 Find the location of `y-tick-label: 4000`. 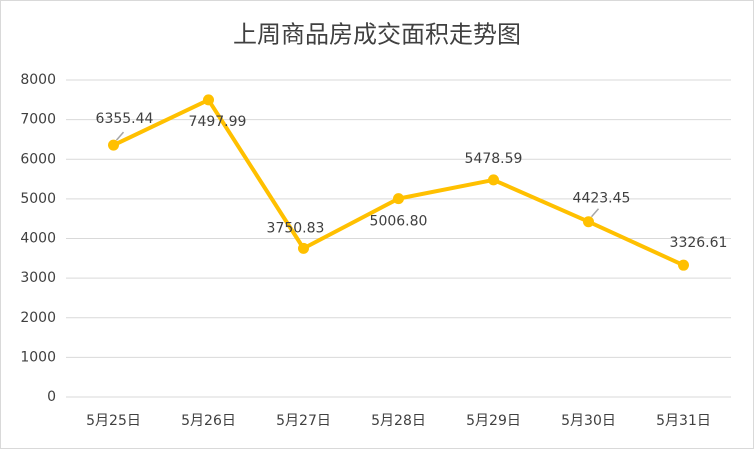

y-tick-label: 4000 is located at coordinates (38, 239).